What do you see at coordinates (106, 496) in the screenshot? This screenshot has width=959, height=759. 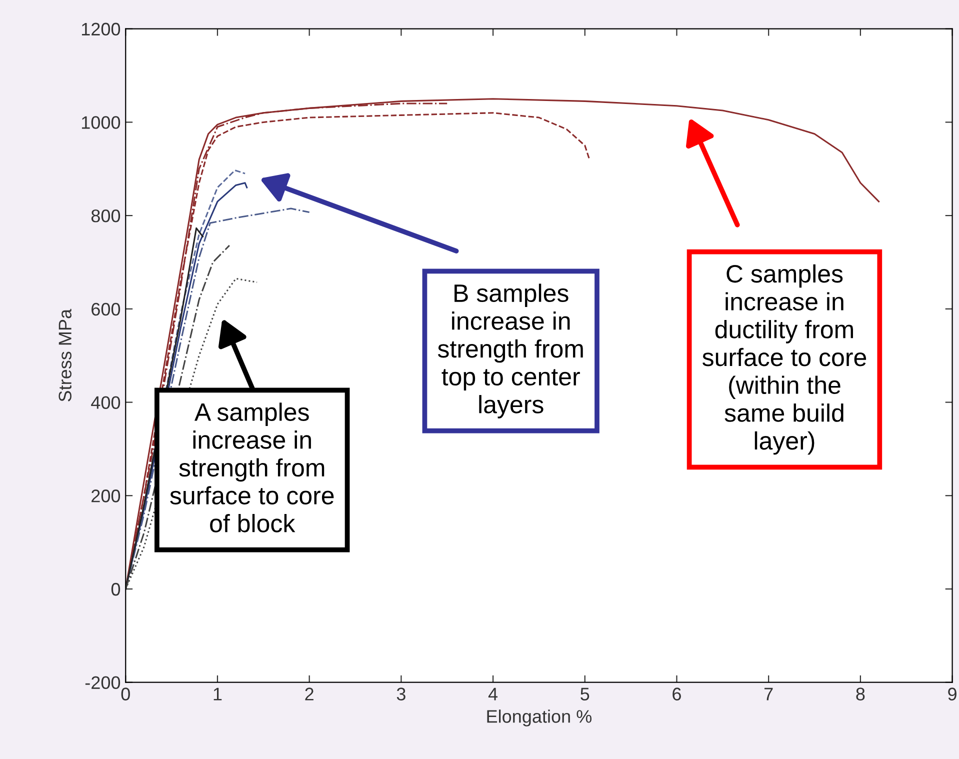 I see `y-tick-label: 200` at bounding box center [106, 496].